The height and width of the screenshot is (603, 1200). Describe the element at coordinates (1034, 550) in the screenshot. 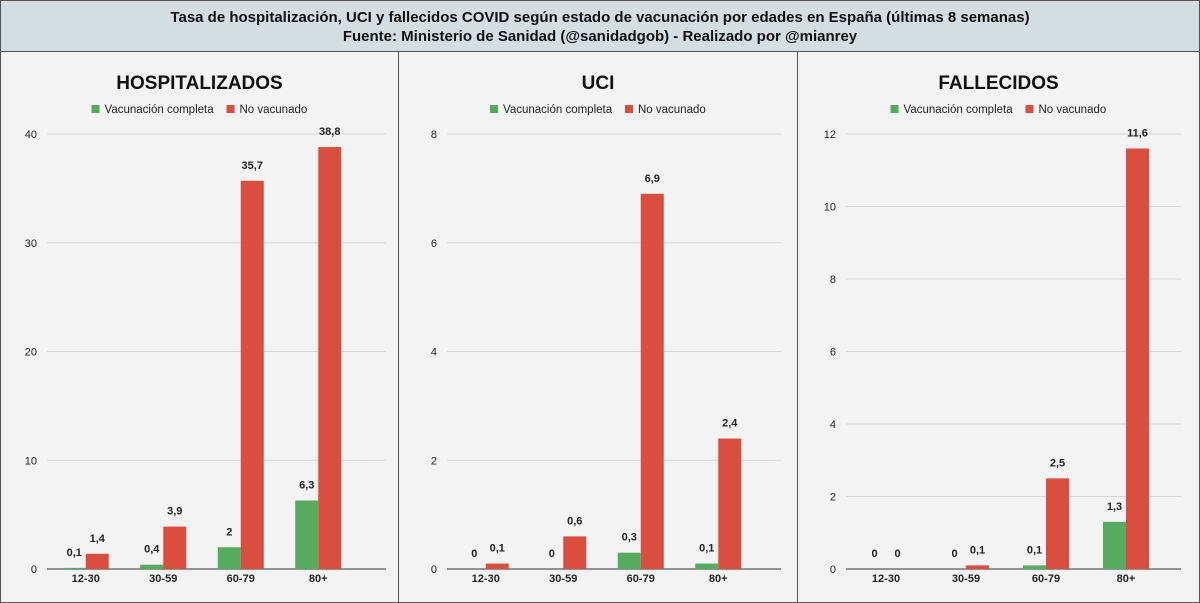

I see `data-label-vacunacion-completa-60-79: 0,1` at that location.